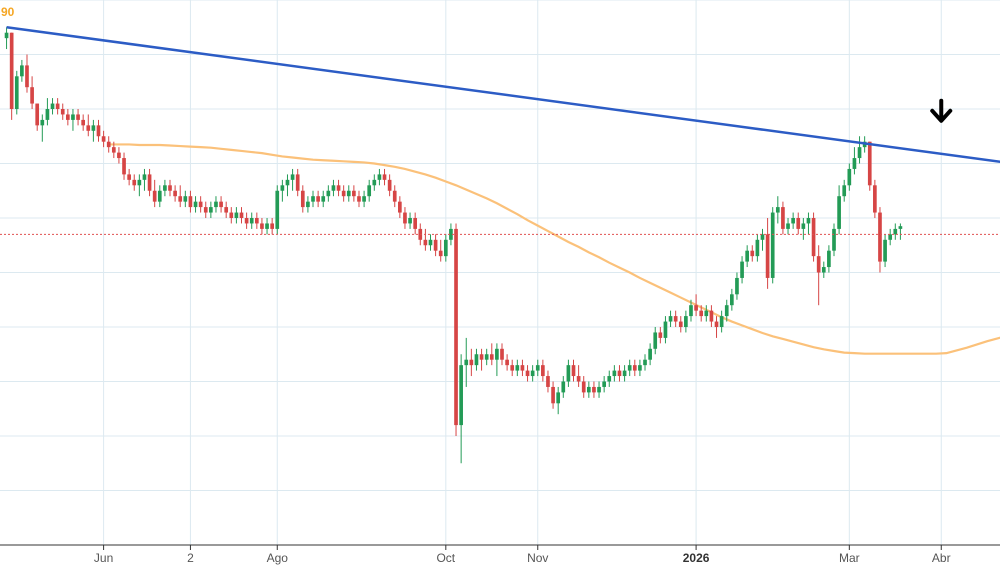  I want to click on x-tick-label: 2026, so click(696, 558).